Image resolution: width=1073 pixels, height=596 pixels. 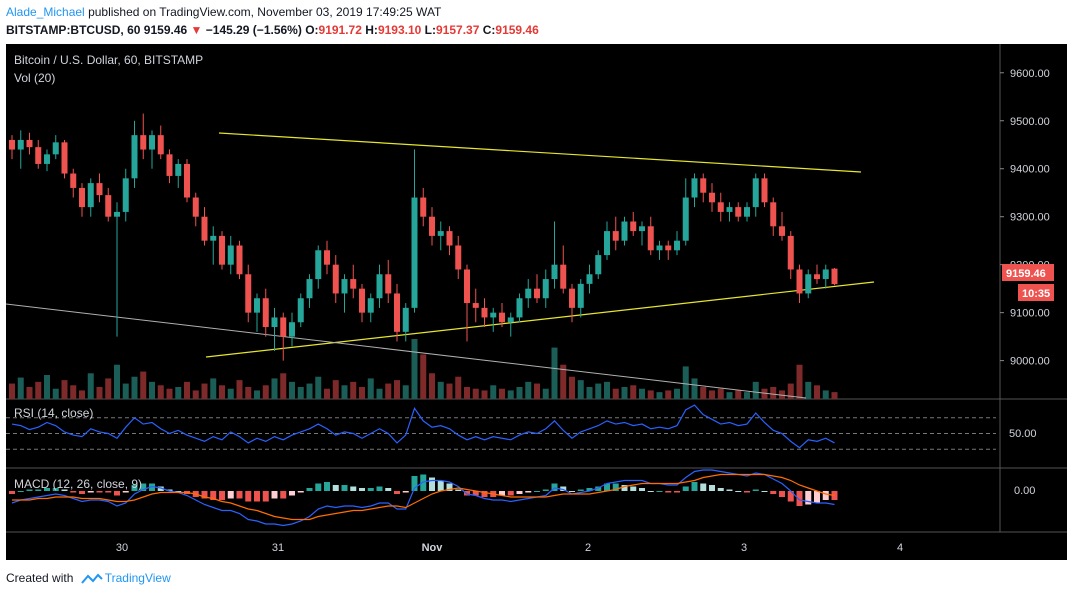 I want to click on time-tick-label: 4, so click(x=900, y=548).